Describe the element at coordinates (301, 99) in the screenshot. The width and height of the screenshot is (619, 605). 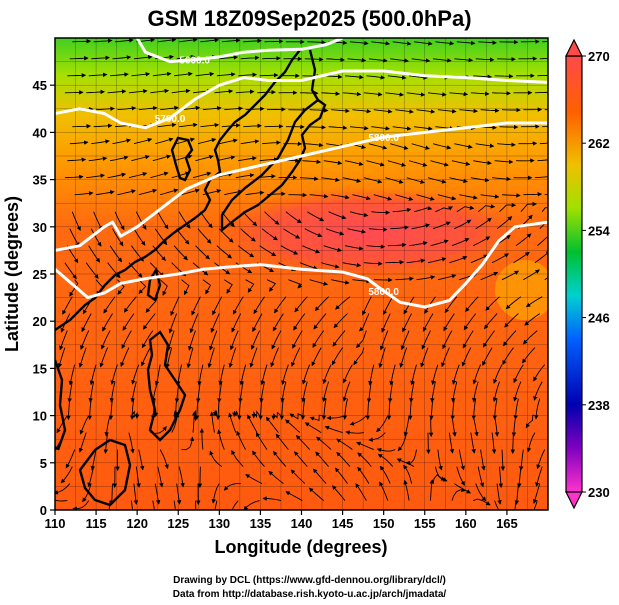
I see `contour-line` at that location.